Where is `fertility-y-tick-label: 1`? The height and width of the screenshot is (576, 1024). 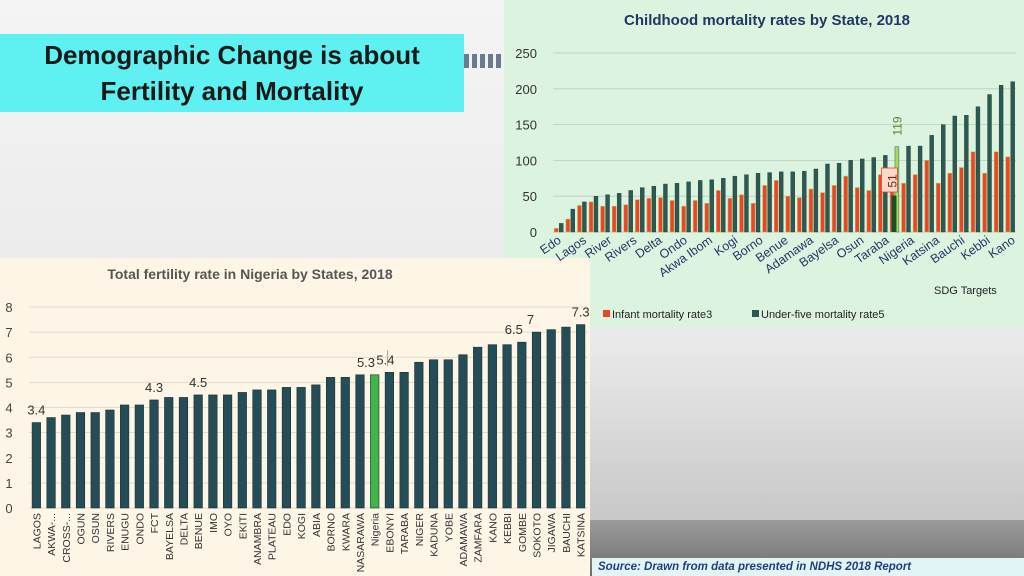
fertility-y-tick-label: 1 is located at coordinates (8, 483).